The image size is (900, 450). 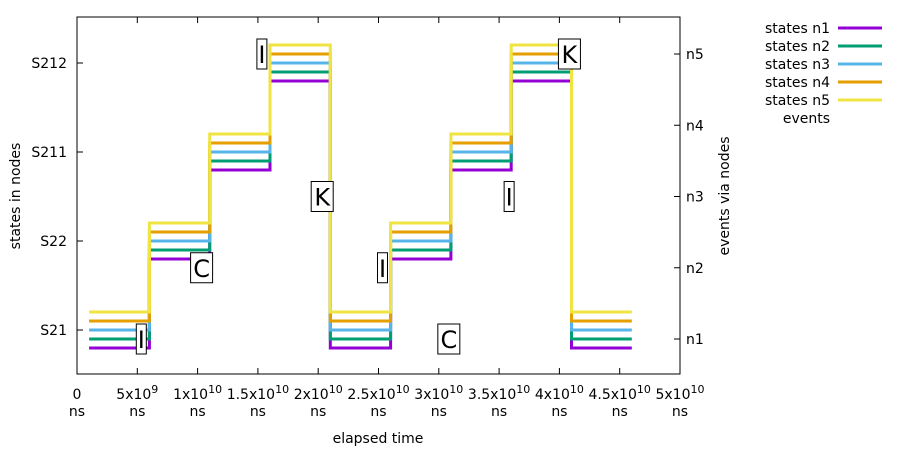 I want to click on y-left-tick-label: S22, so click(x=53, y=242).